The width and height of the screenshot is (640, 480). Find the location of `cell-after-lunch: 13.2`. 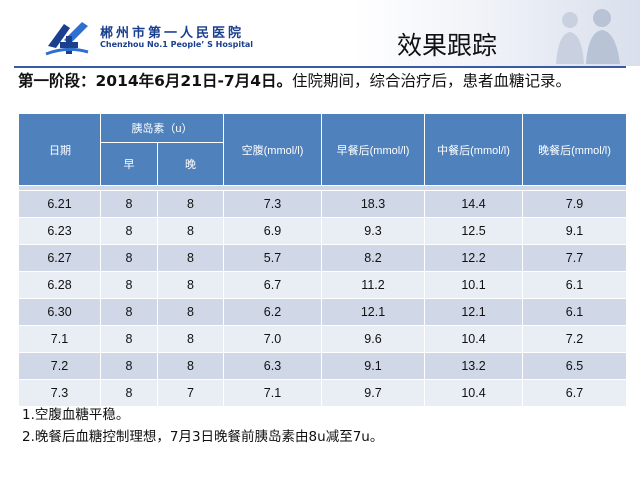

cell-after-lunch: 13.2 is located at coordinates (473, 366).